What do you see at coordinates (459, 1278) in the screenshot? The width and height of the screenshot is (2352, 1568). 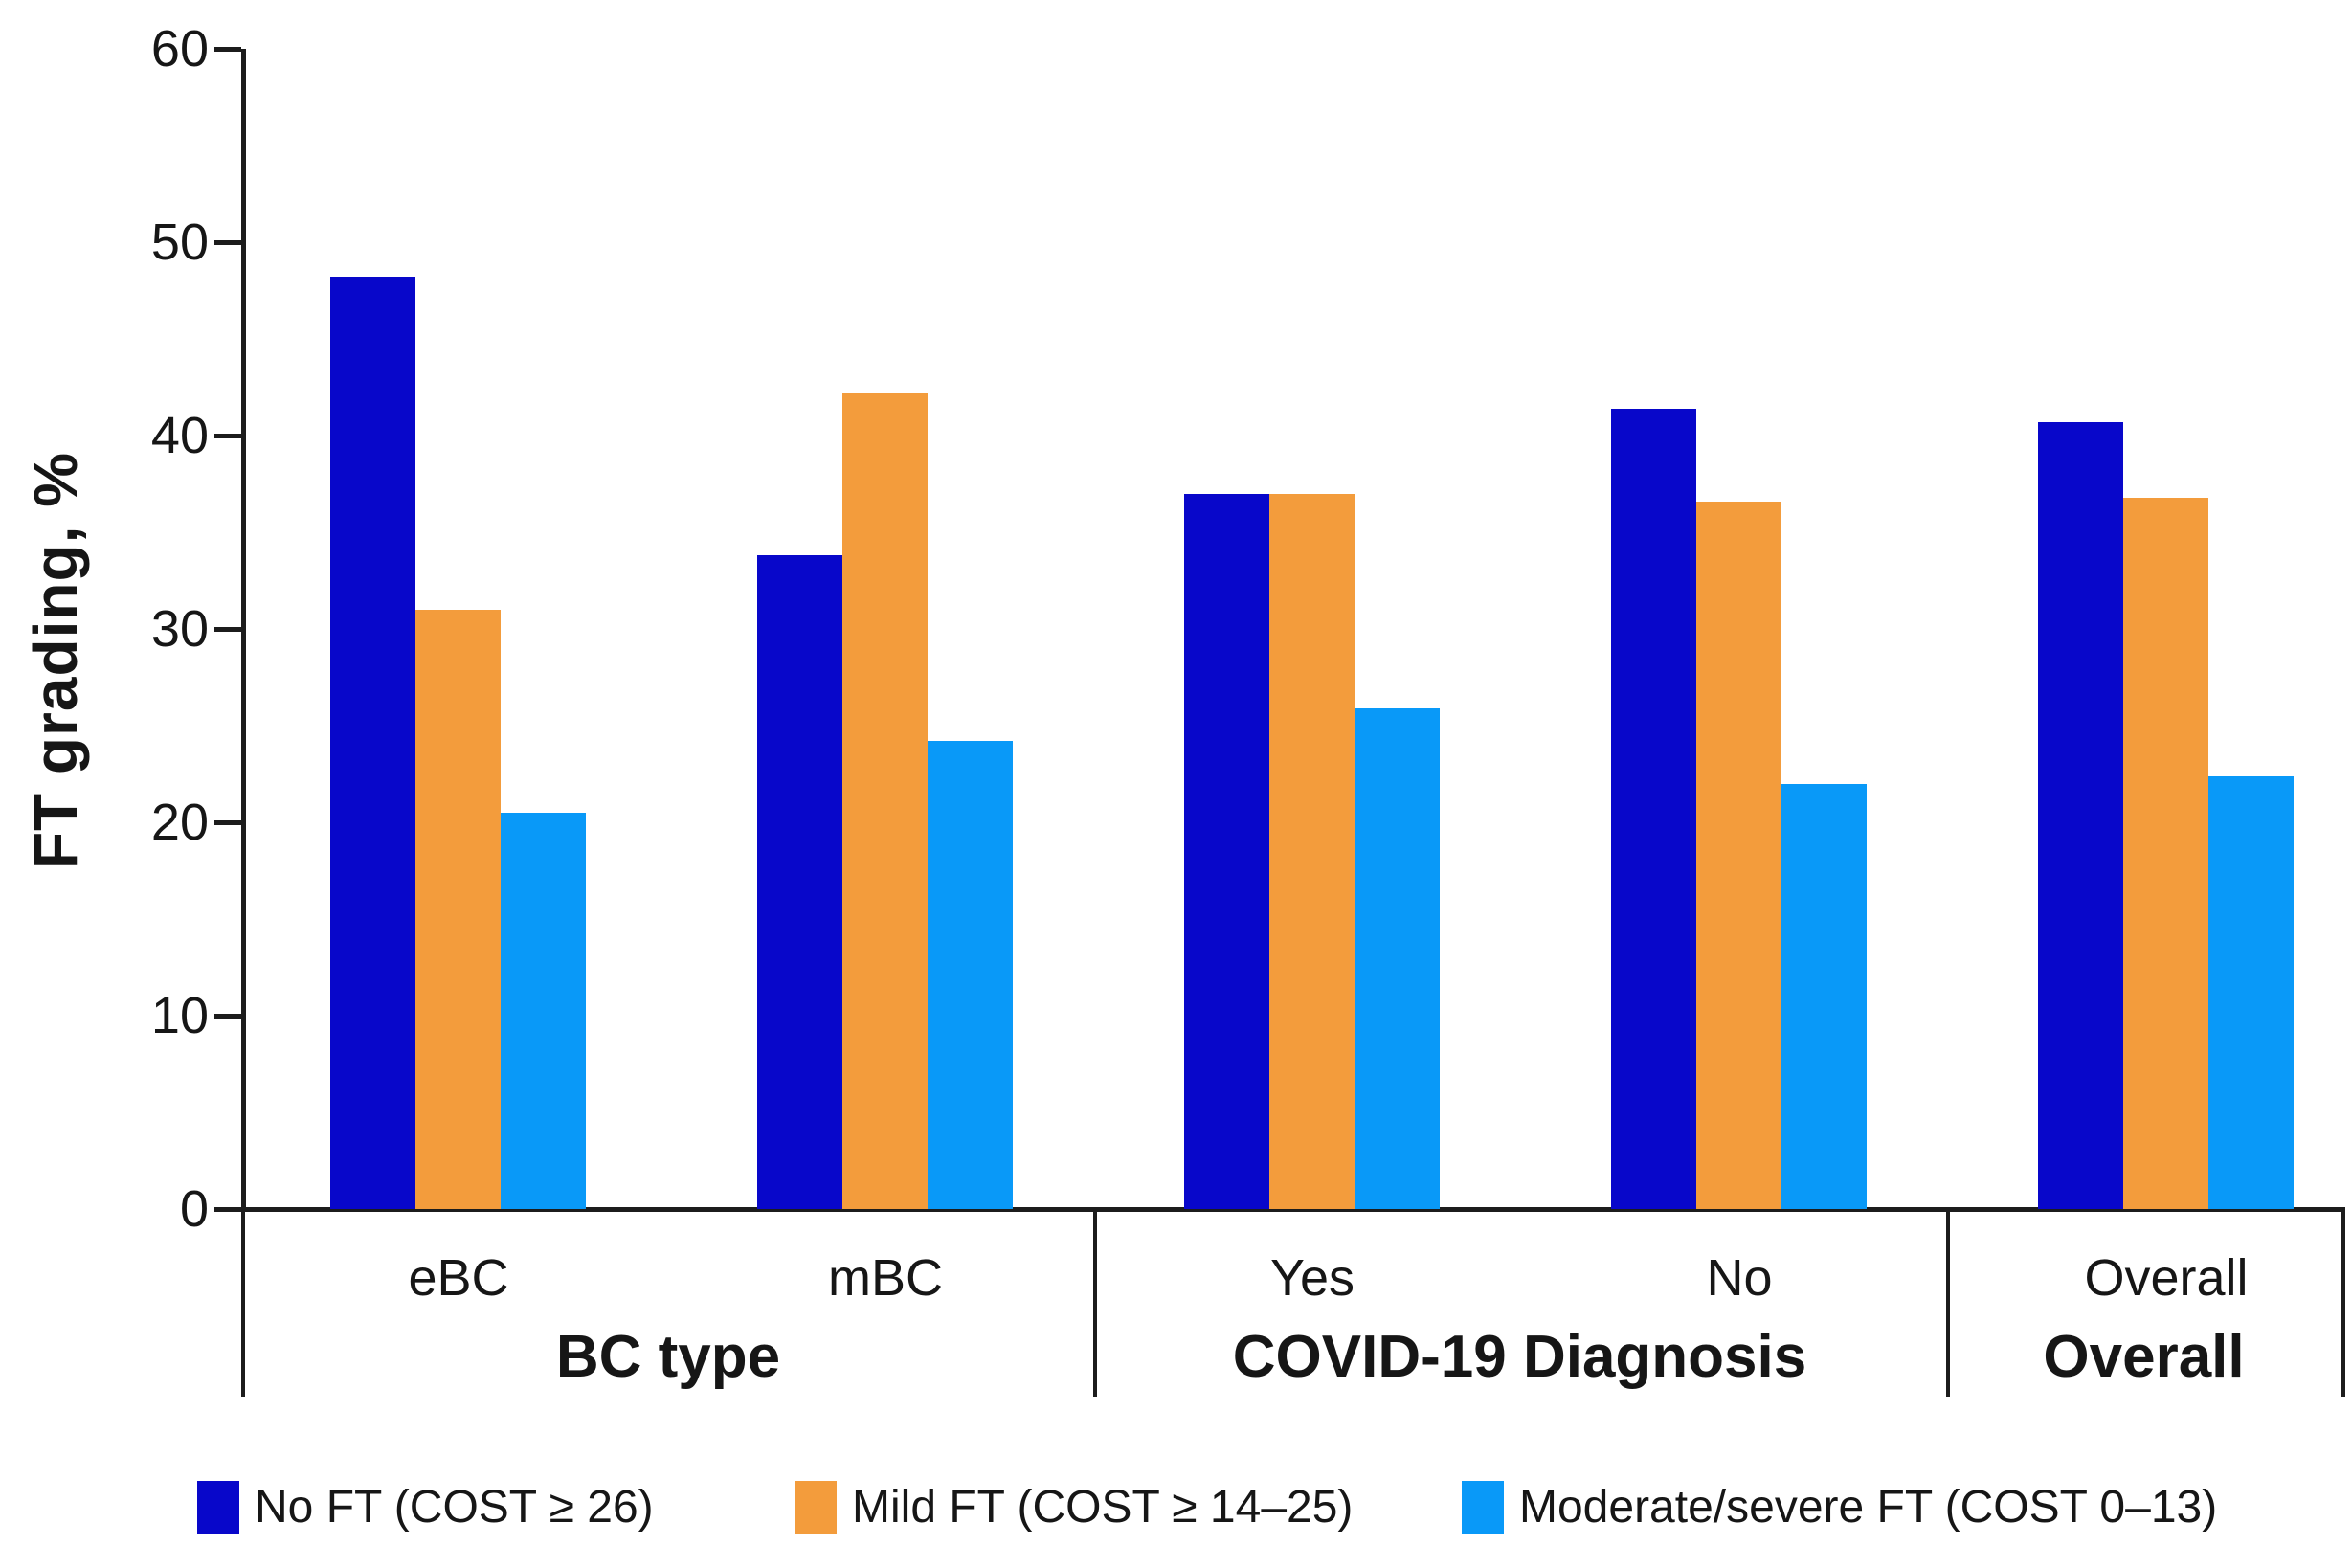 I see `category-label-ebc: eBC` at bounding box center [459, 1278].